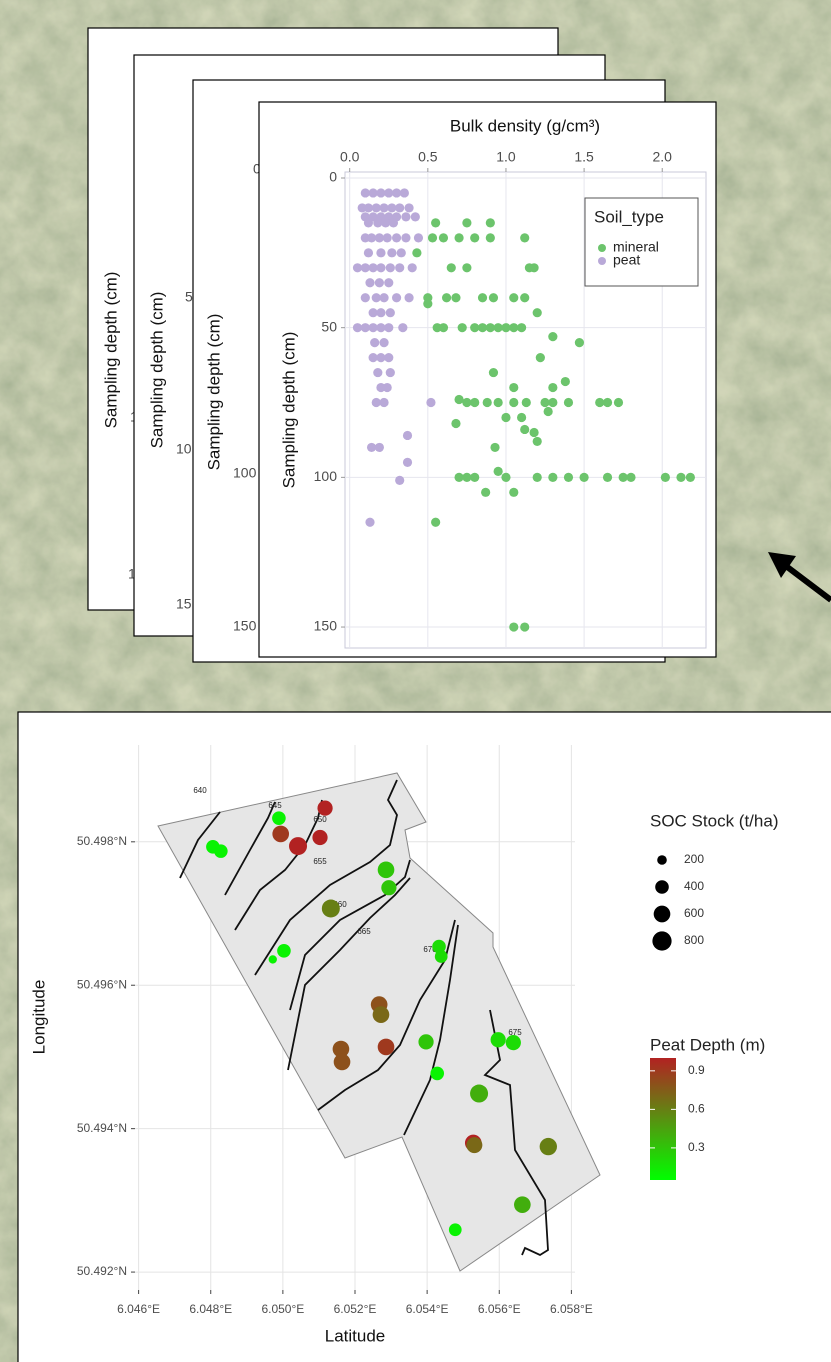 The height and width of the screenshot is (1362, 831). Describe the element at coordinates (38, 1017) in the screenshot. I see `y-label: Longitude` at that location.